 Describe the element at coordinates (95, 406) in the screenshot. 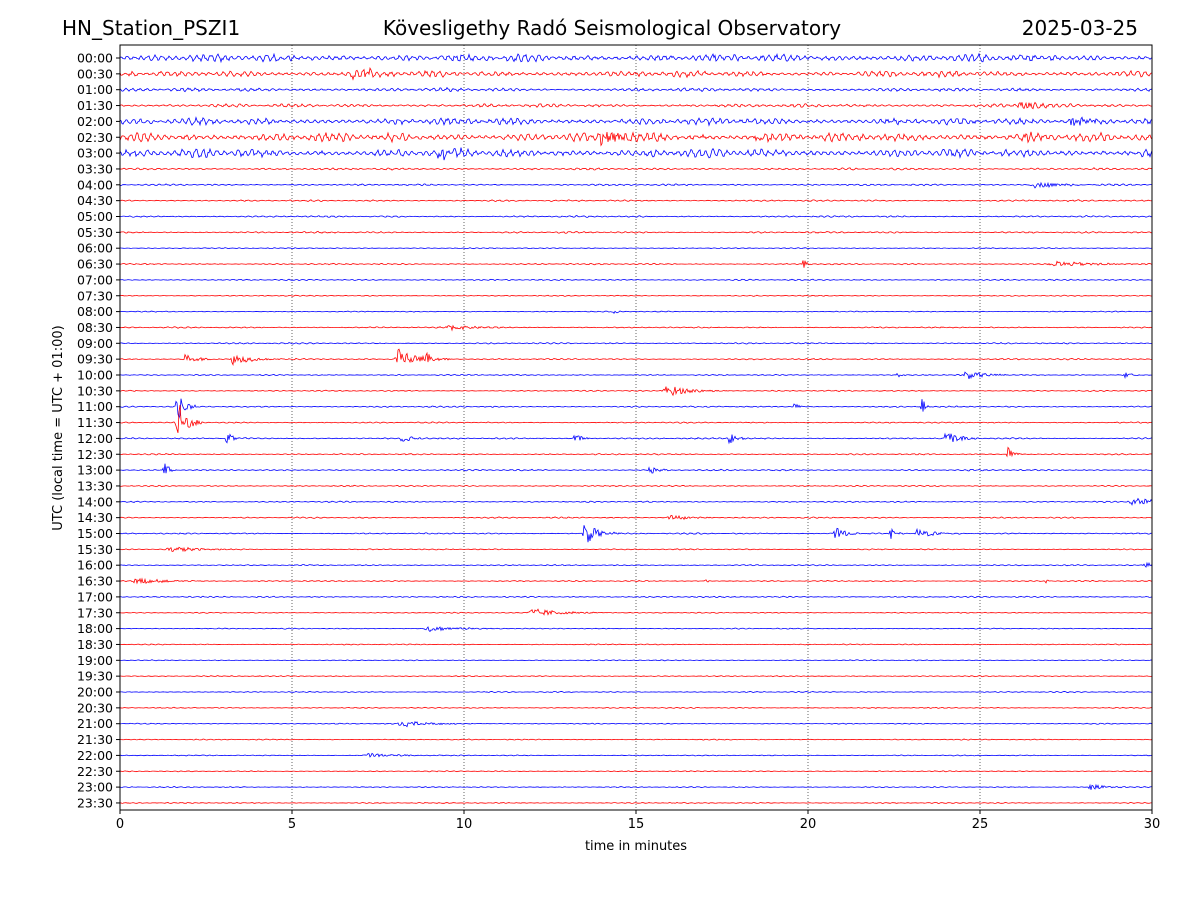

I see `y-tick-label: 11:00` at that location.